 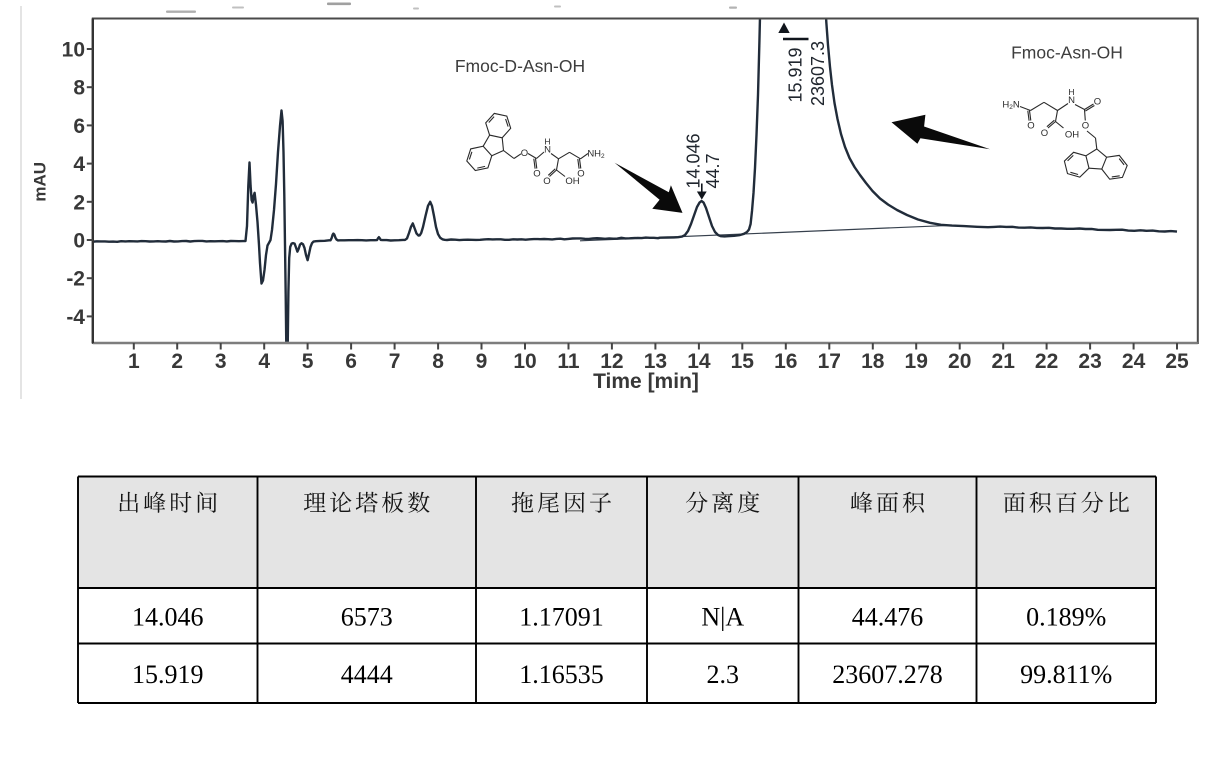 I want to click on svg-text: Fmoc-D-Asn-OH, so click(x=520, y=66).